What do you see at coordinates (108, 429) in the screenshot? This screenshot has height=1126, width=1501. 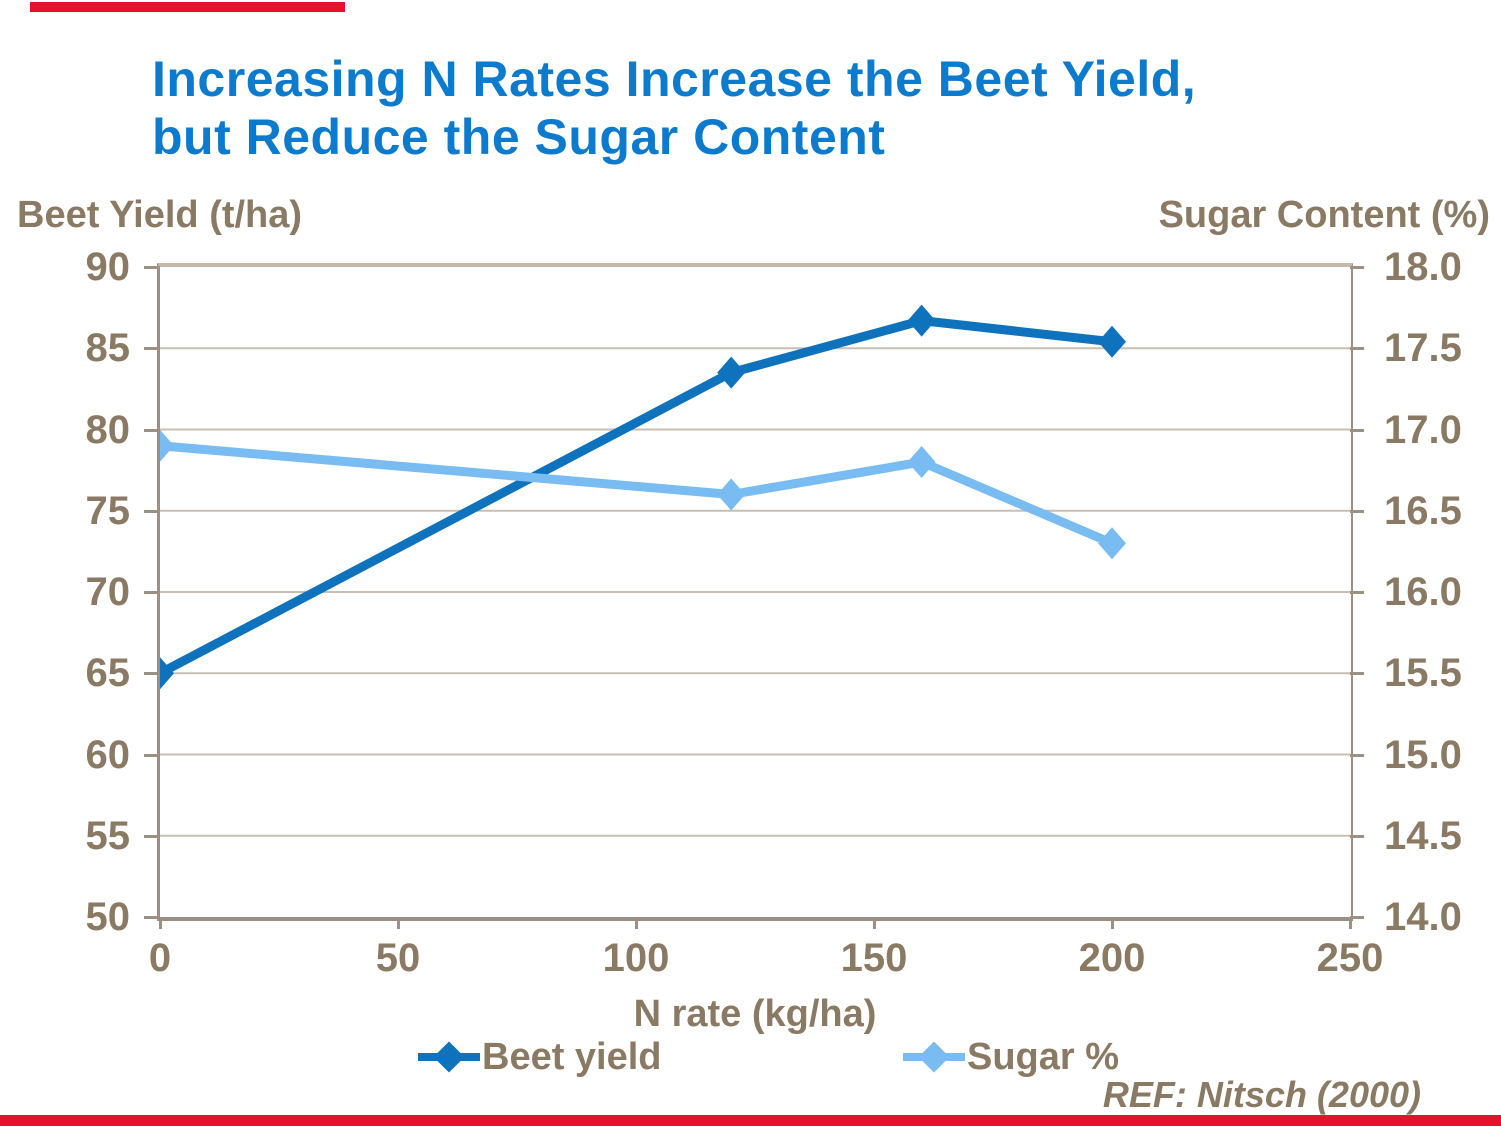 I see `y-left-tick-label: 80` at bounding box center [108, 429].